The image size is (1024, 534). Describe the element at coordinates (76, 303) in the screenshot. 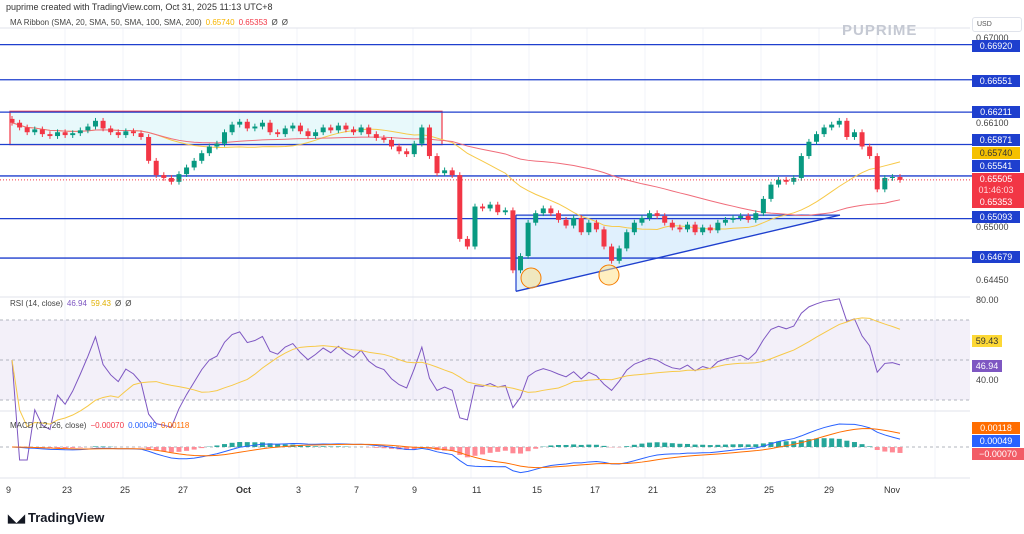

I see `rsi-value: 46.94` at that location.